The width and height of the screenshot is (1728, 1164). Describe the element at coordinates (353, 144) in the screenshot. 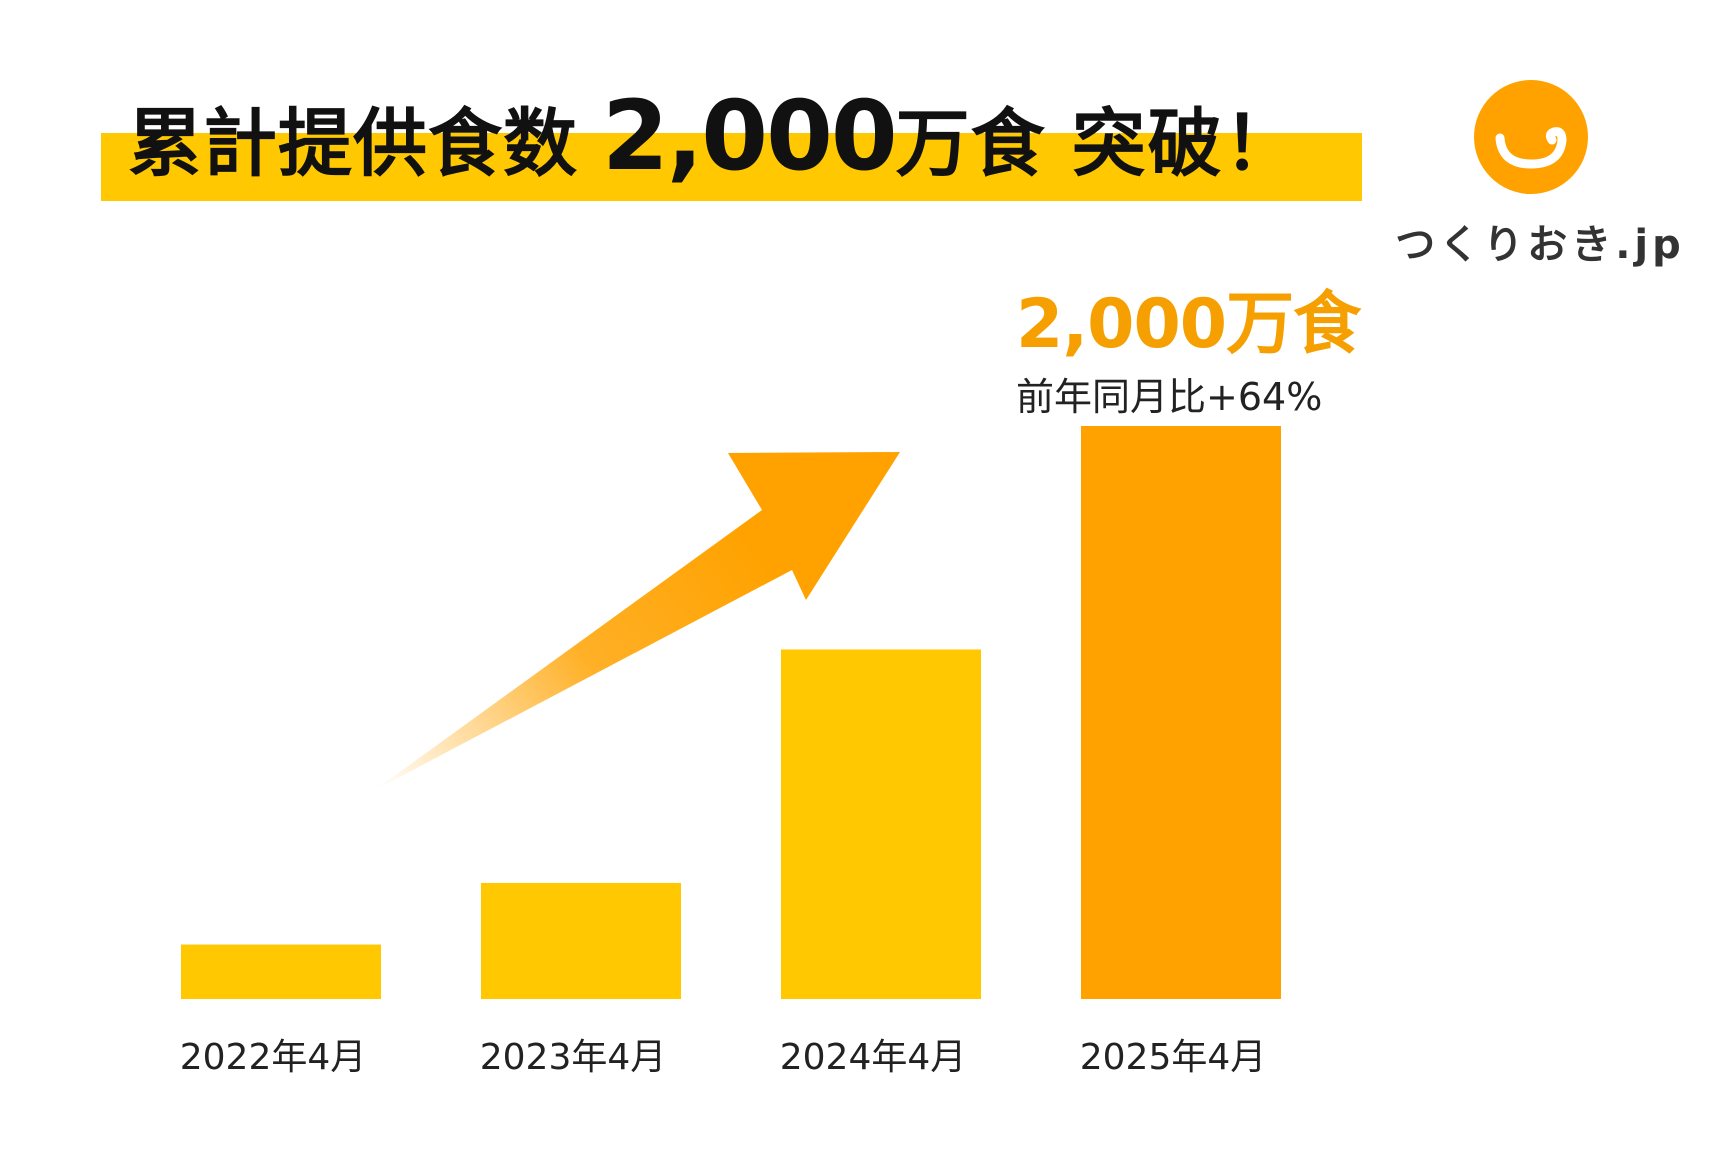

I see `title-prefix: 累計提供食数` at that location.